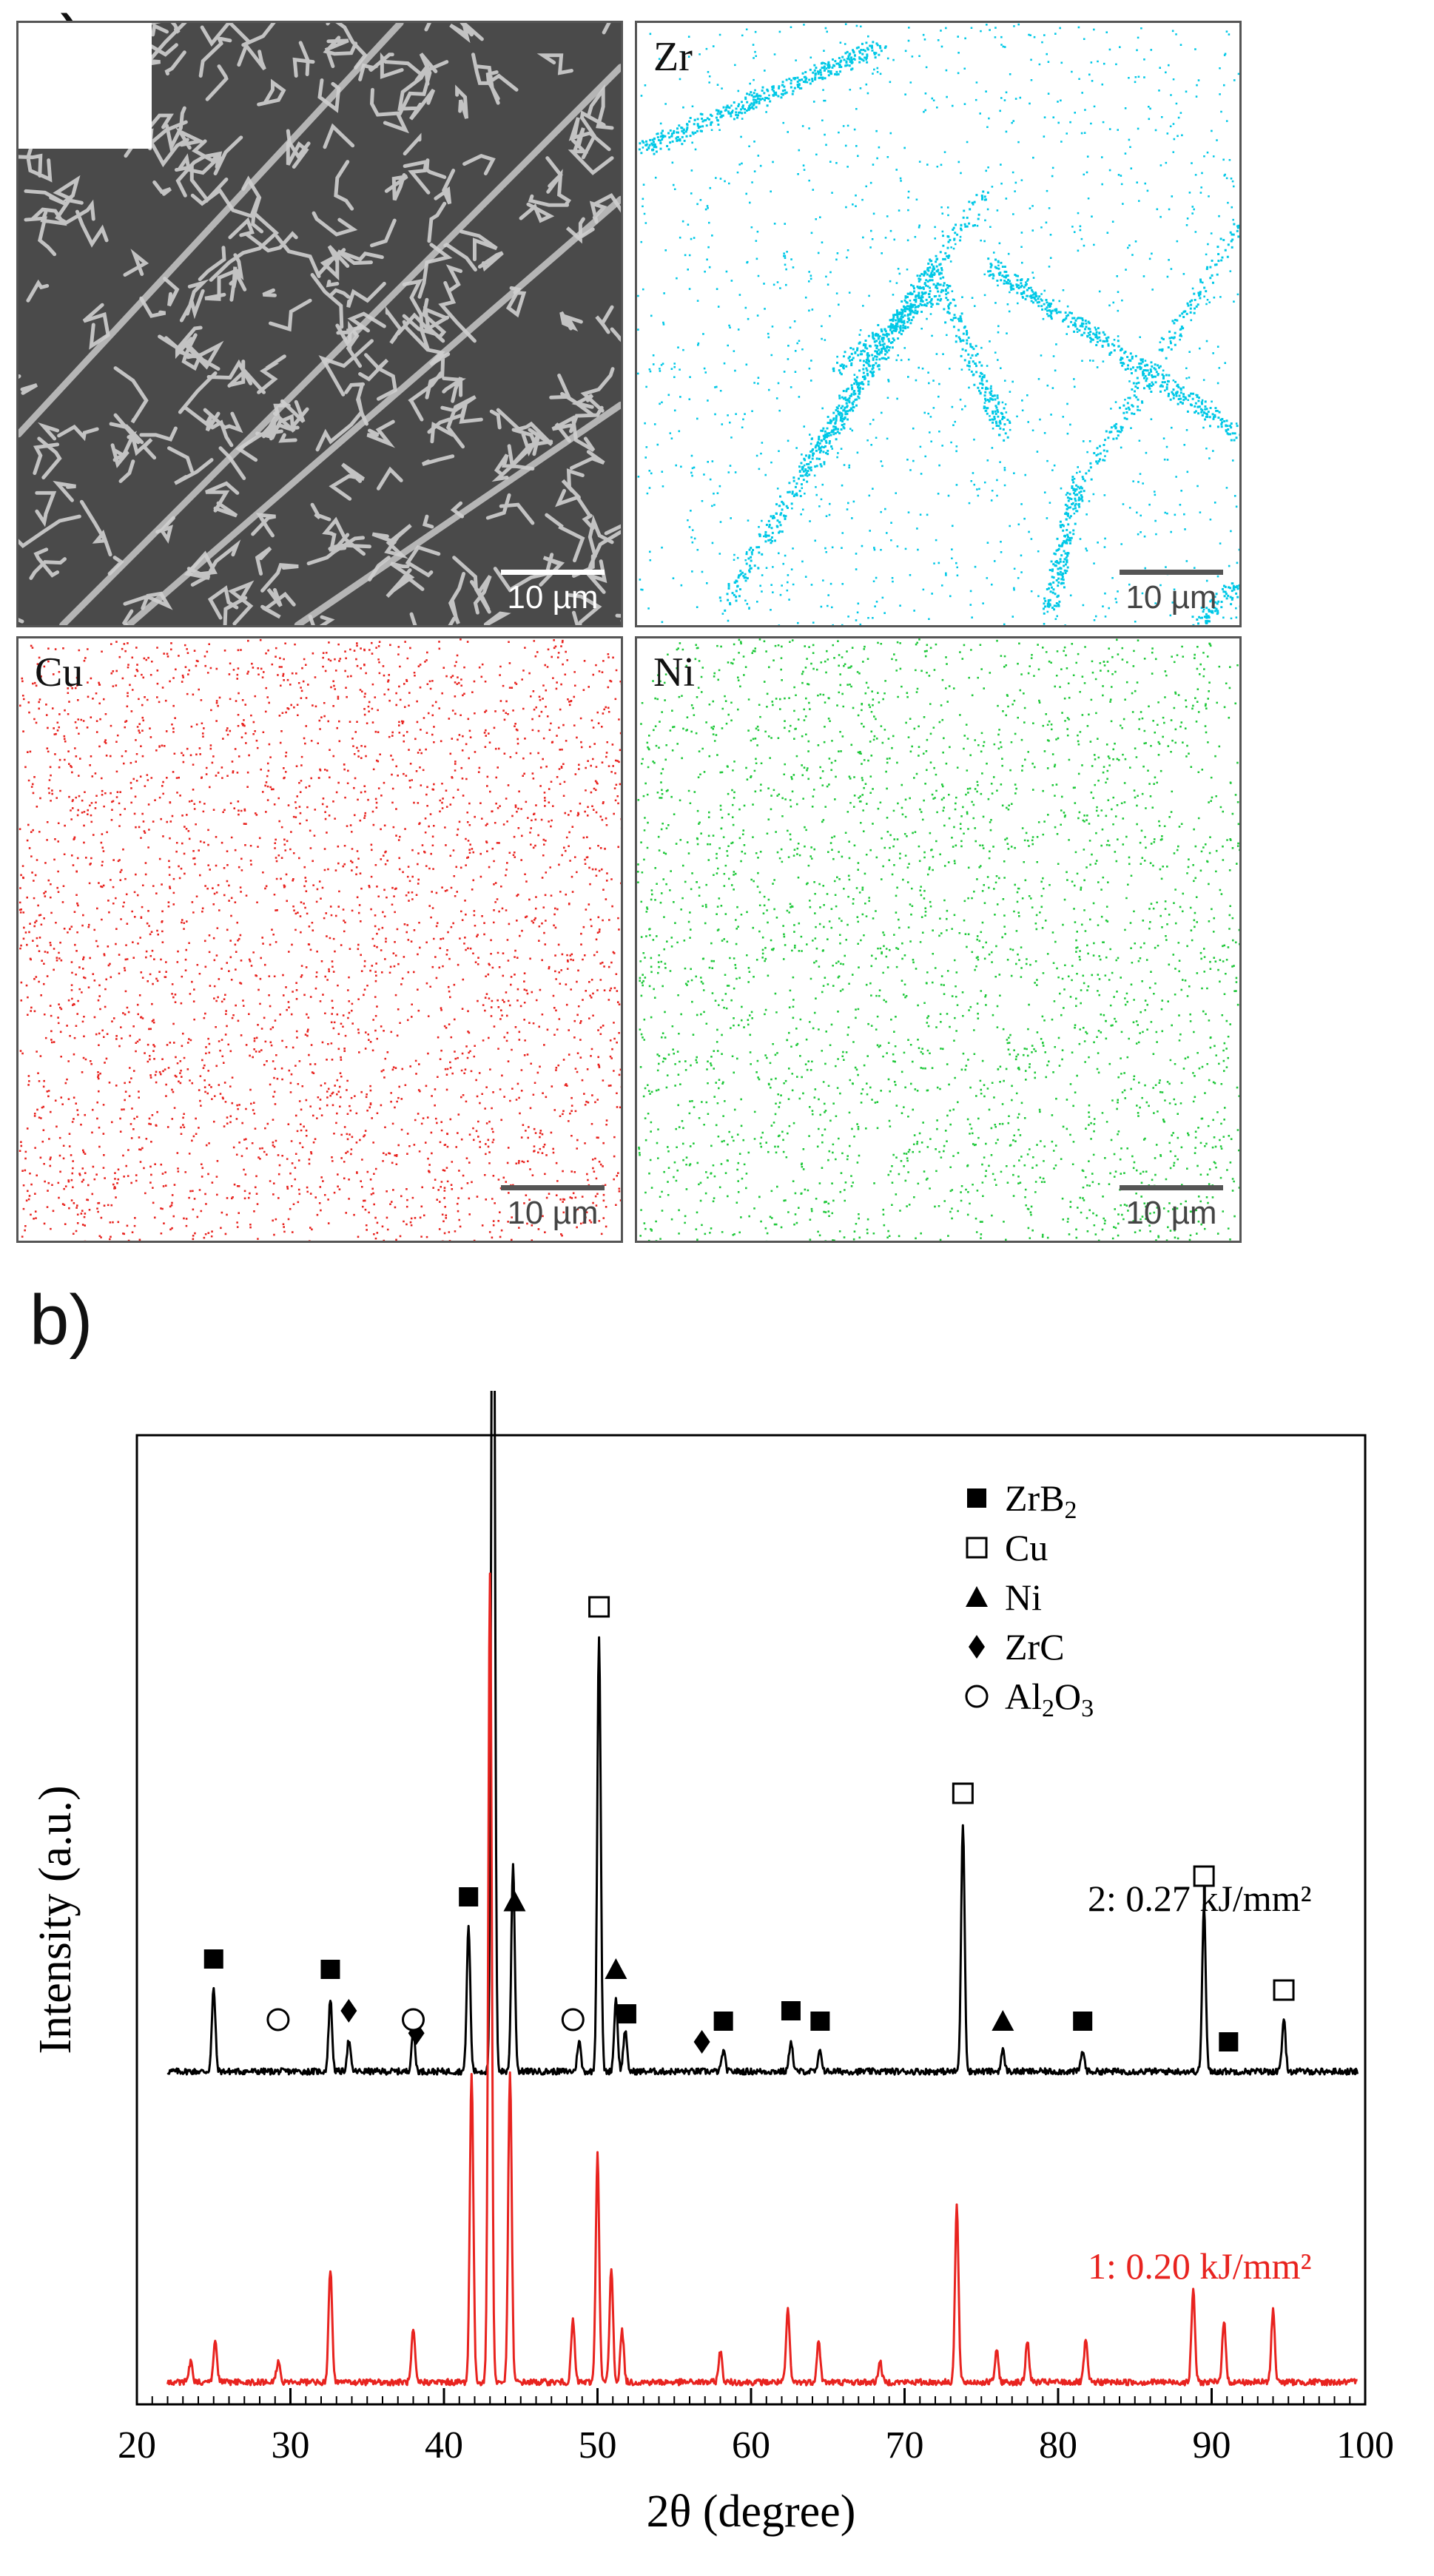 The image size is (1434, 2576). Describe the element at coordinates (444, 2445) in the screenshot. I see `x-tick-label: 40` at that location.